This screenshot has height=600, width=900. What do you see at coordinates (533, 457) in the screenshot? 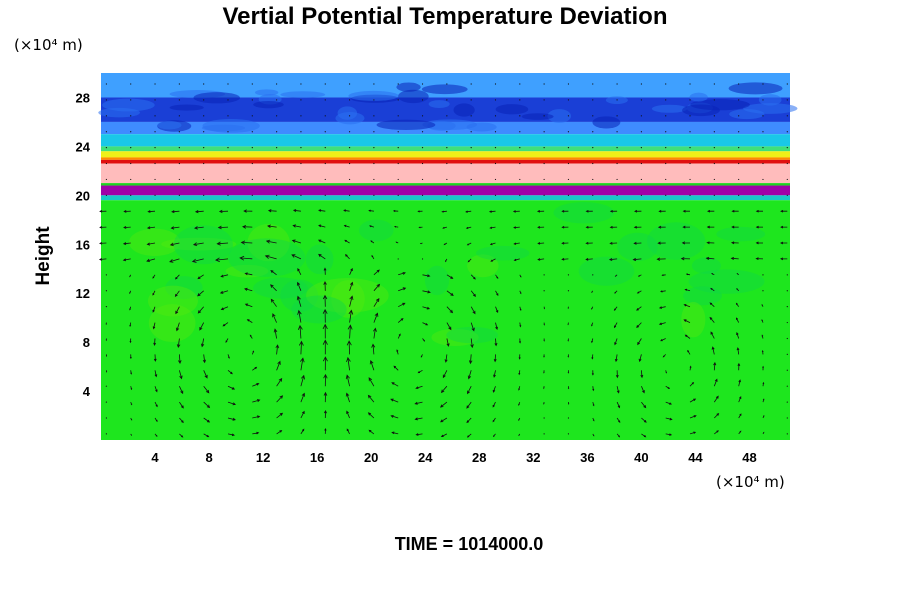
I see `x-tick-7: 32` at bounding box center [533, 457].